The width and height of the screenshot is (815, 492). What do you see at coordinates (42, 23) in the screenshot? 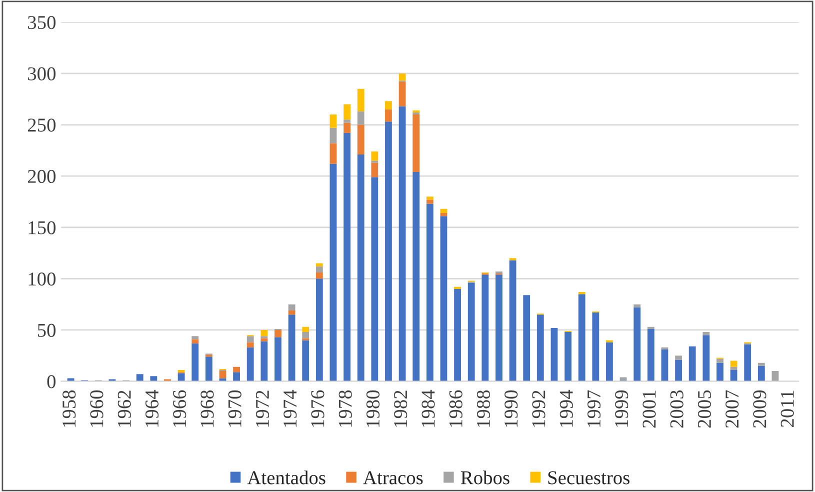
I see `y-tick-label: 350` at bounding box center [42, 23].